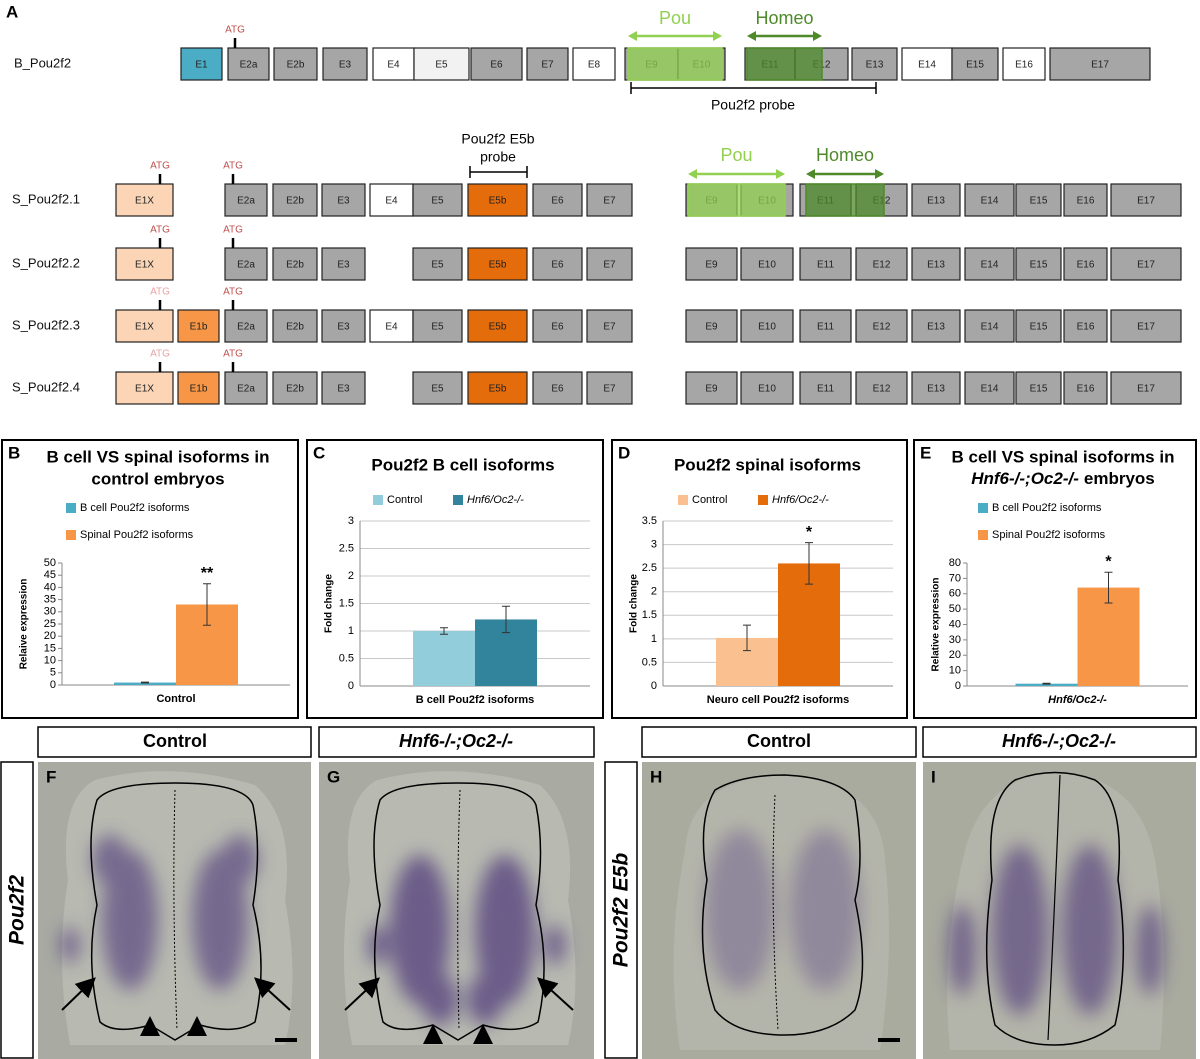 The width and height of the screenshot is (1200, 1059). Describe the element at coordinates (235, 30) in the screenshot. I see `atg-label: ATG` at that location.